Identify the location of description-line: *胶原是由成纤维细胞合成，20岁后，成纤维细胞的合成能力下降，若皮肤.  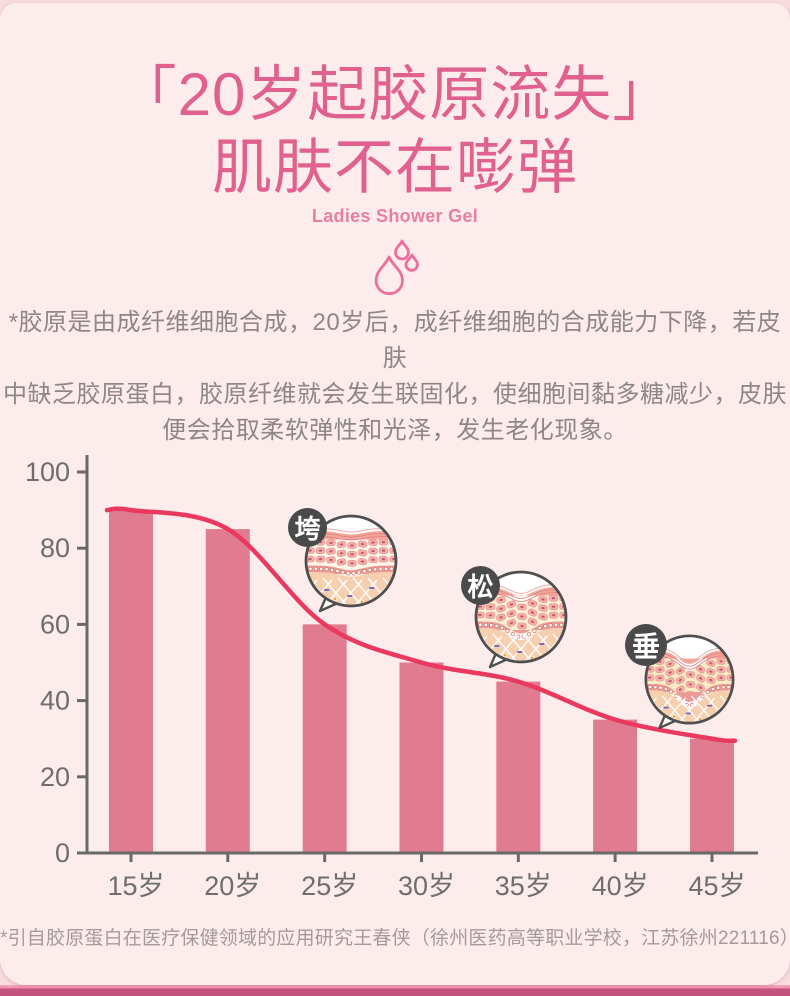
(395, 340).